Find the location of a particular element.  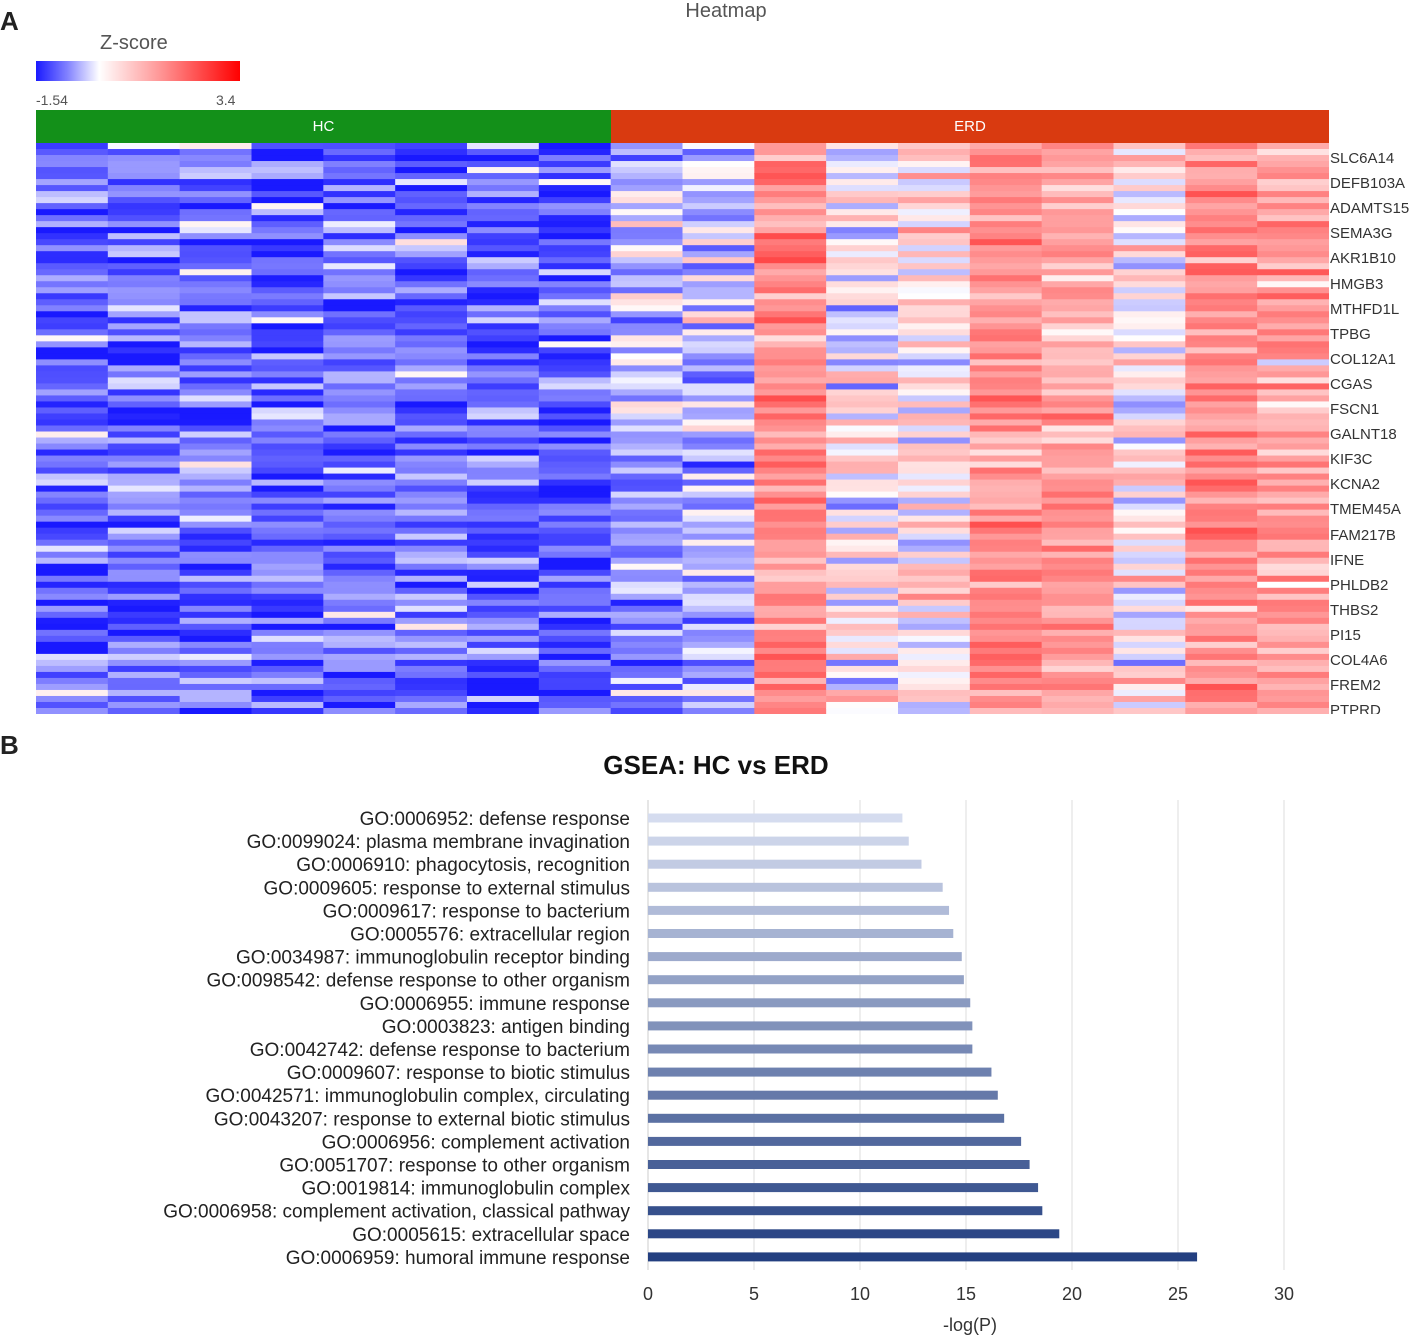

panel-a-label: A is located at coordinates (9, 21).